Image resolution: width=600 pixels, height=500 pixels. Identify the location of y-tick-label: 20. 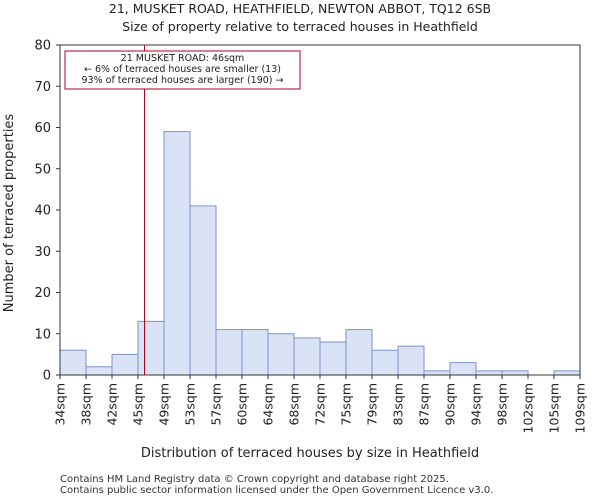
(42, 293).